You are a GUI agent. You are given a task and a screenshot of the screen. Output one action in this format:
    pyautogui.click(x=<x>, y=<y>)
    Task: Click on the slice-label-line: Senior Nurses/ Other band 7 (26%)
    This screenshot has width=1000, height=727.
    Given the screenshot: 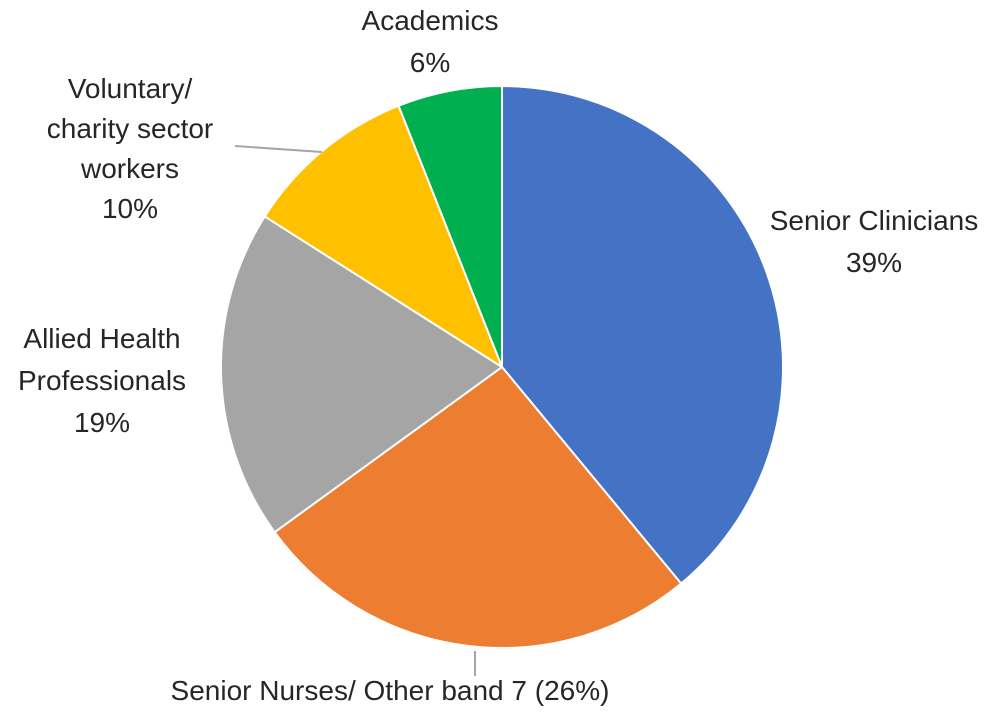 What is the action you would take?
    pyautogui.click(x=390, y=690)
    